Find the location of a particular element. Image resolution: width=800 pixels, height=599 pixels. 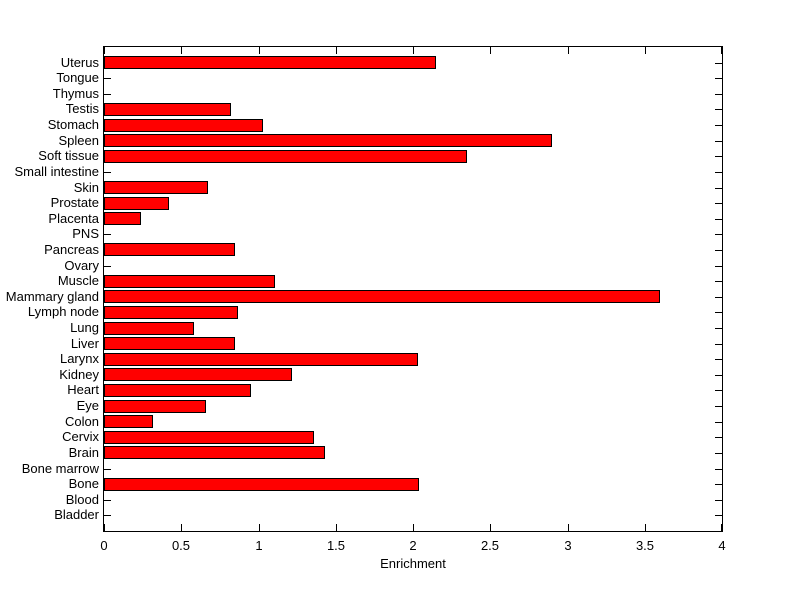

y-tick-label: Cervix is located at coordinates (80, 436).